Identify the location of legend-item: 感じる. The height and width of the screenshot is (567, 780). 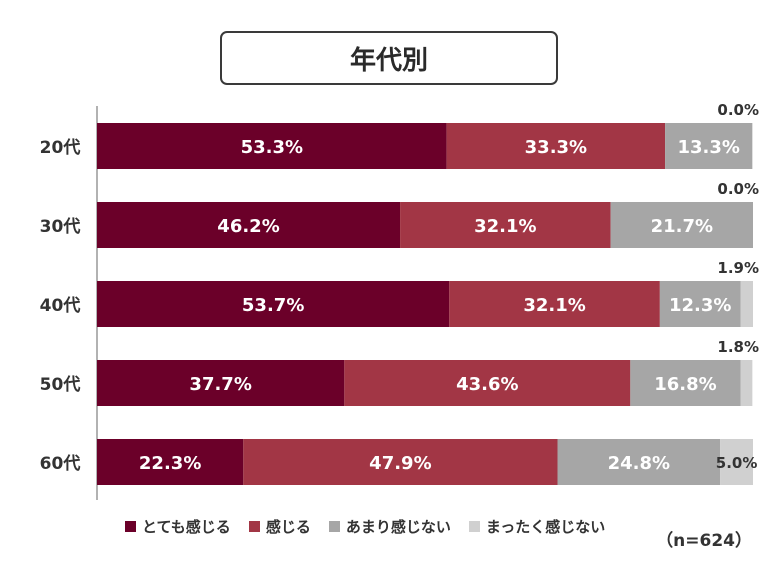
(279, 526).